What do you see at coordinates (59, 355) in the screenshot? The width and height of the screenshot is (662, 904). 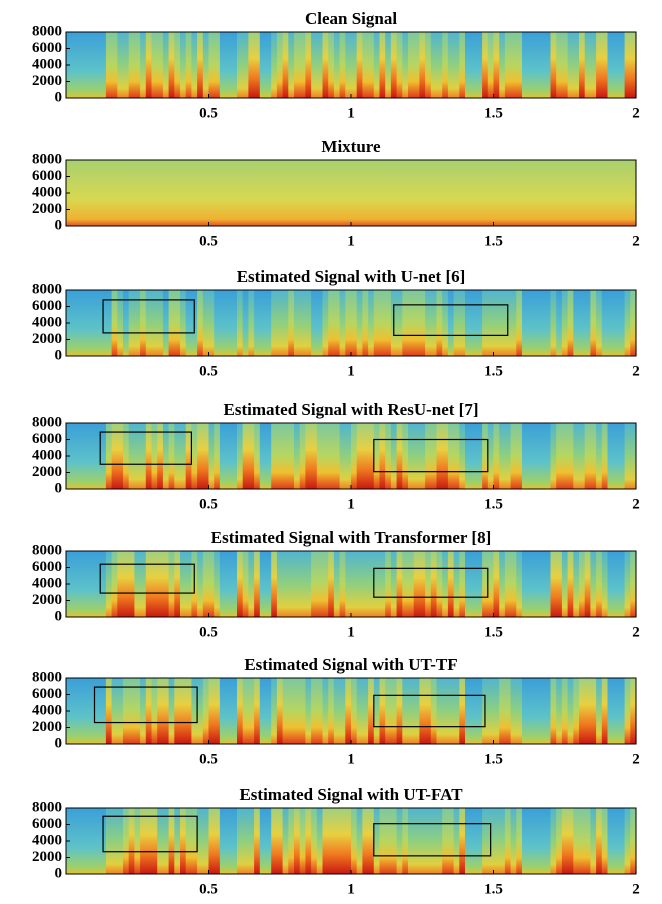 I see `y-tick-label: 0` at bounding box center [59, 355].